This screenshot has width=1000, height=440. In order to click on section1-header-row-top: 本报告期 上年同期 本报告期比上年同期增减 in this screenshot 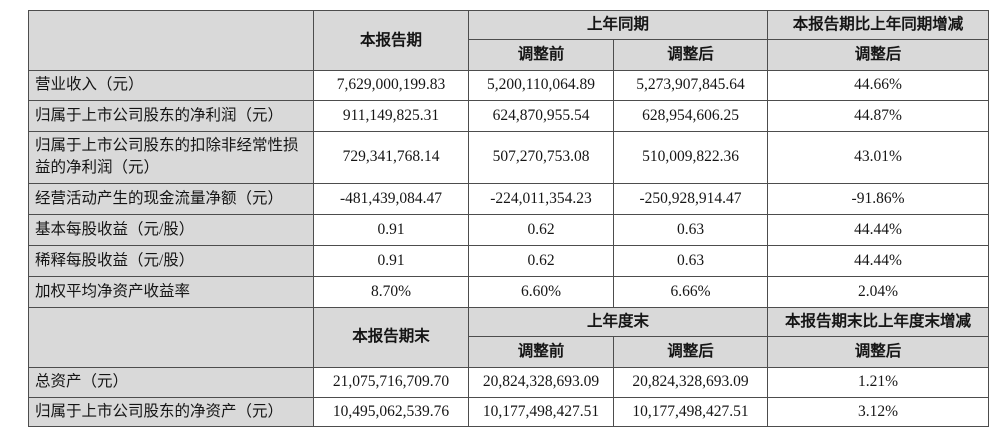, I will do `click(509, 40)`.